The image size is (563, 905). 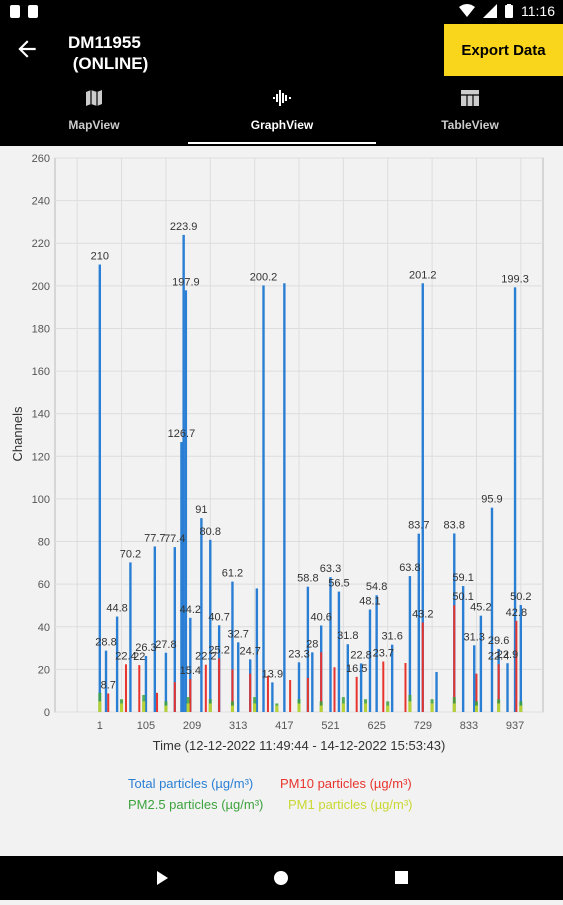 What do you see at coordinates (391, 637) in the screenshot?
I see `data-label: 31.6` at bounding box center [391, 637].